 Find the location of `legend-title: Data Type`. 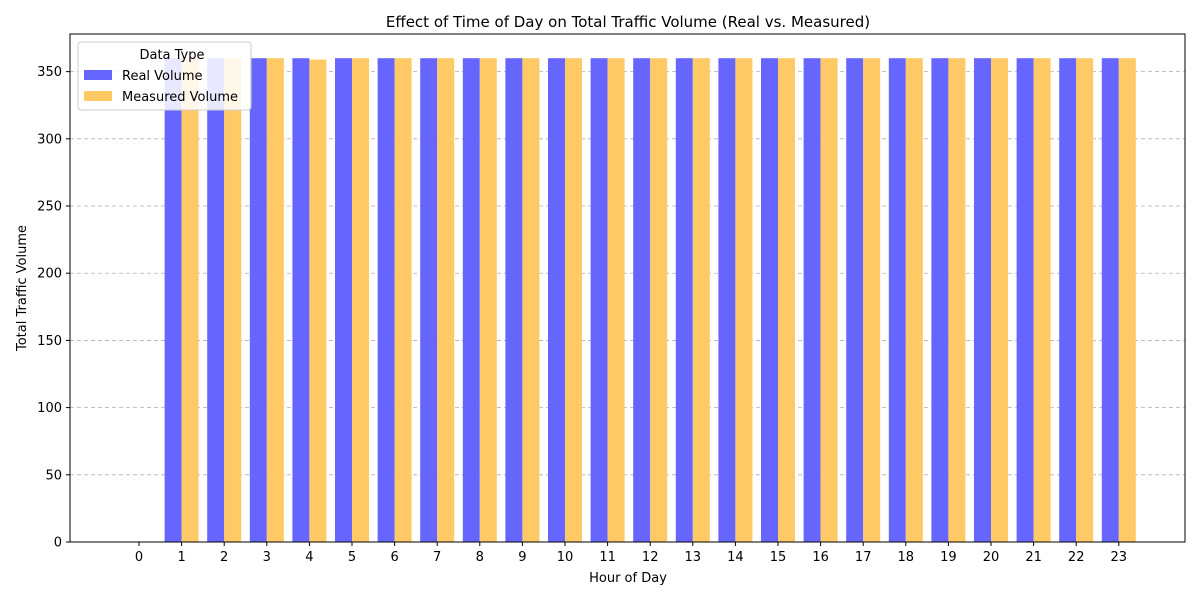

legend-title: Data Type is located at coordinates (171, 55).